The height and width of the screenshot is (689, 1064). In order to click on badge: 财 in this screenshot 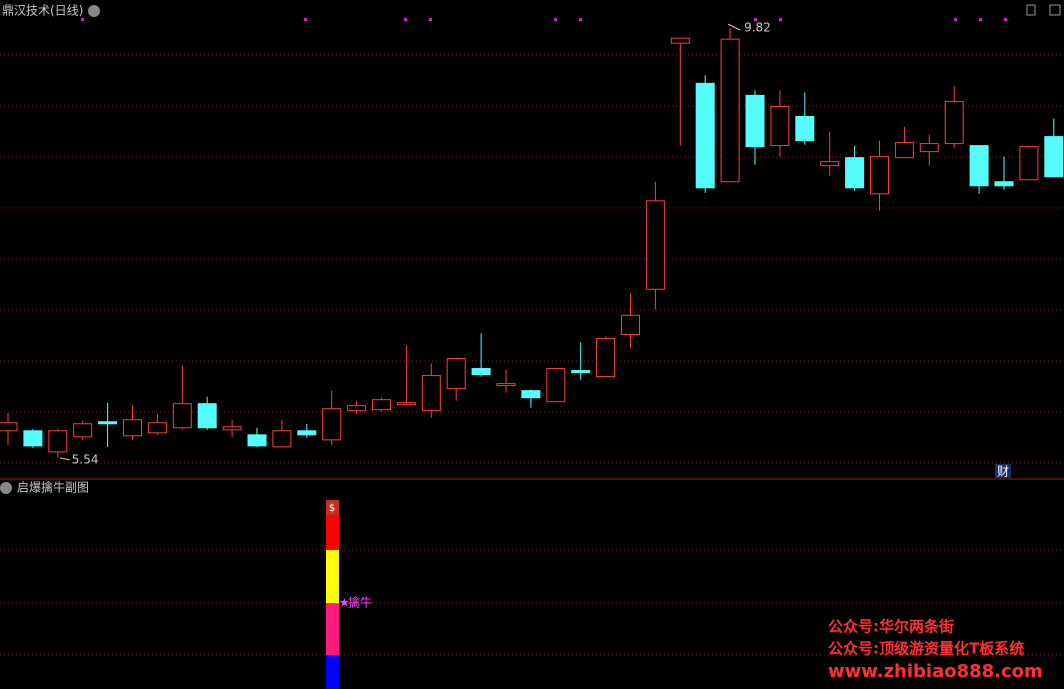, I will do `click(1003, 472)`.